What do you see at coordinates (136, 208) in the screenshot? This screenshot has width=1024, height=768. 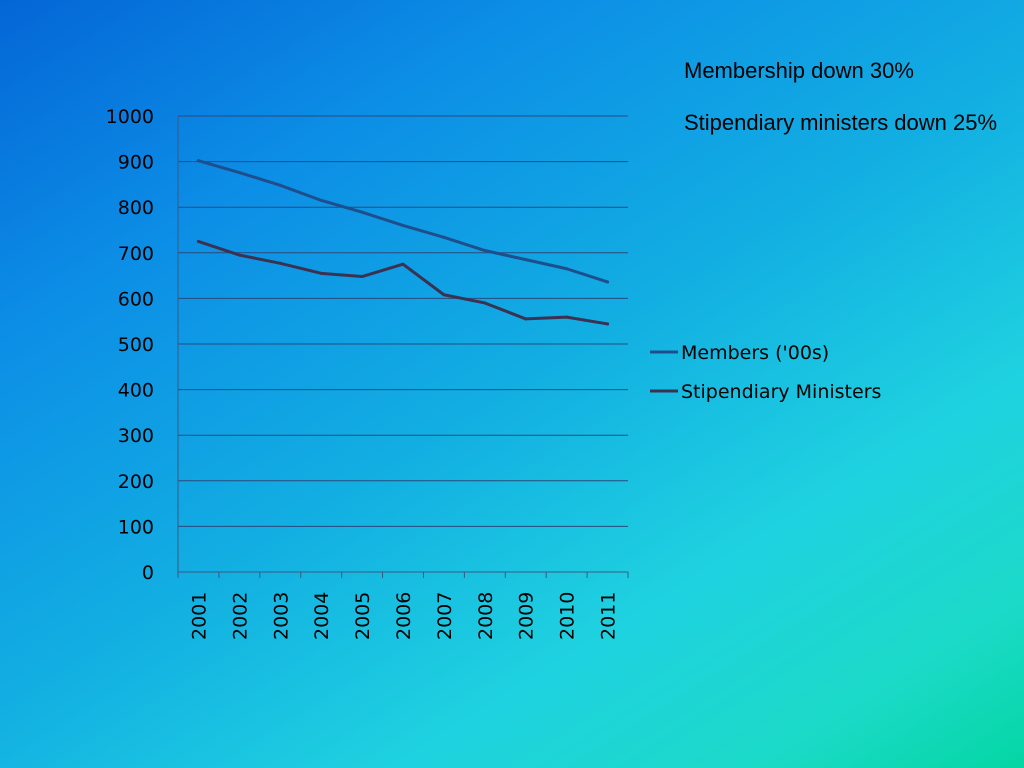 I see `y-tick-label: 800` at bounding box center [136, 208].